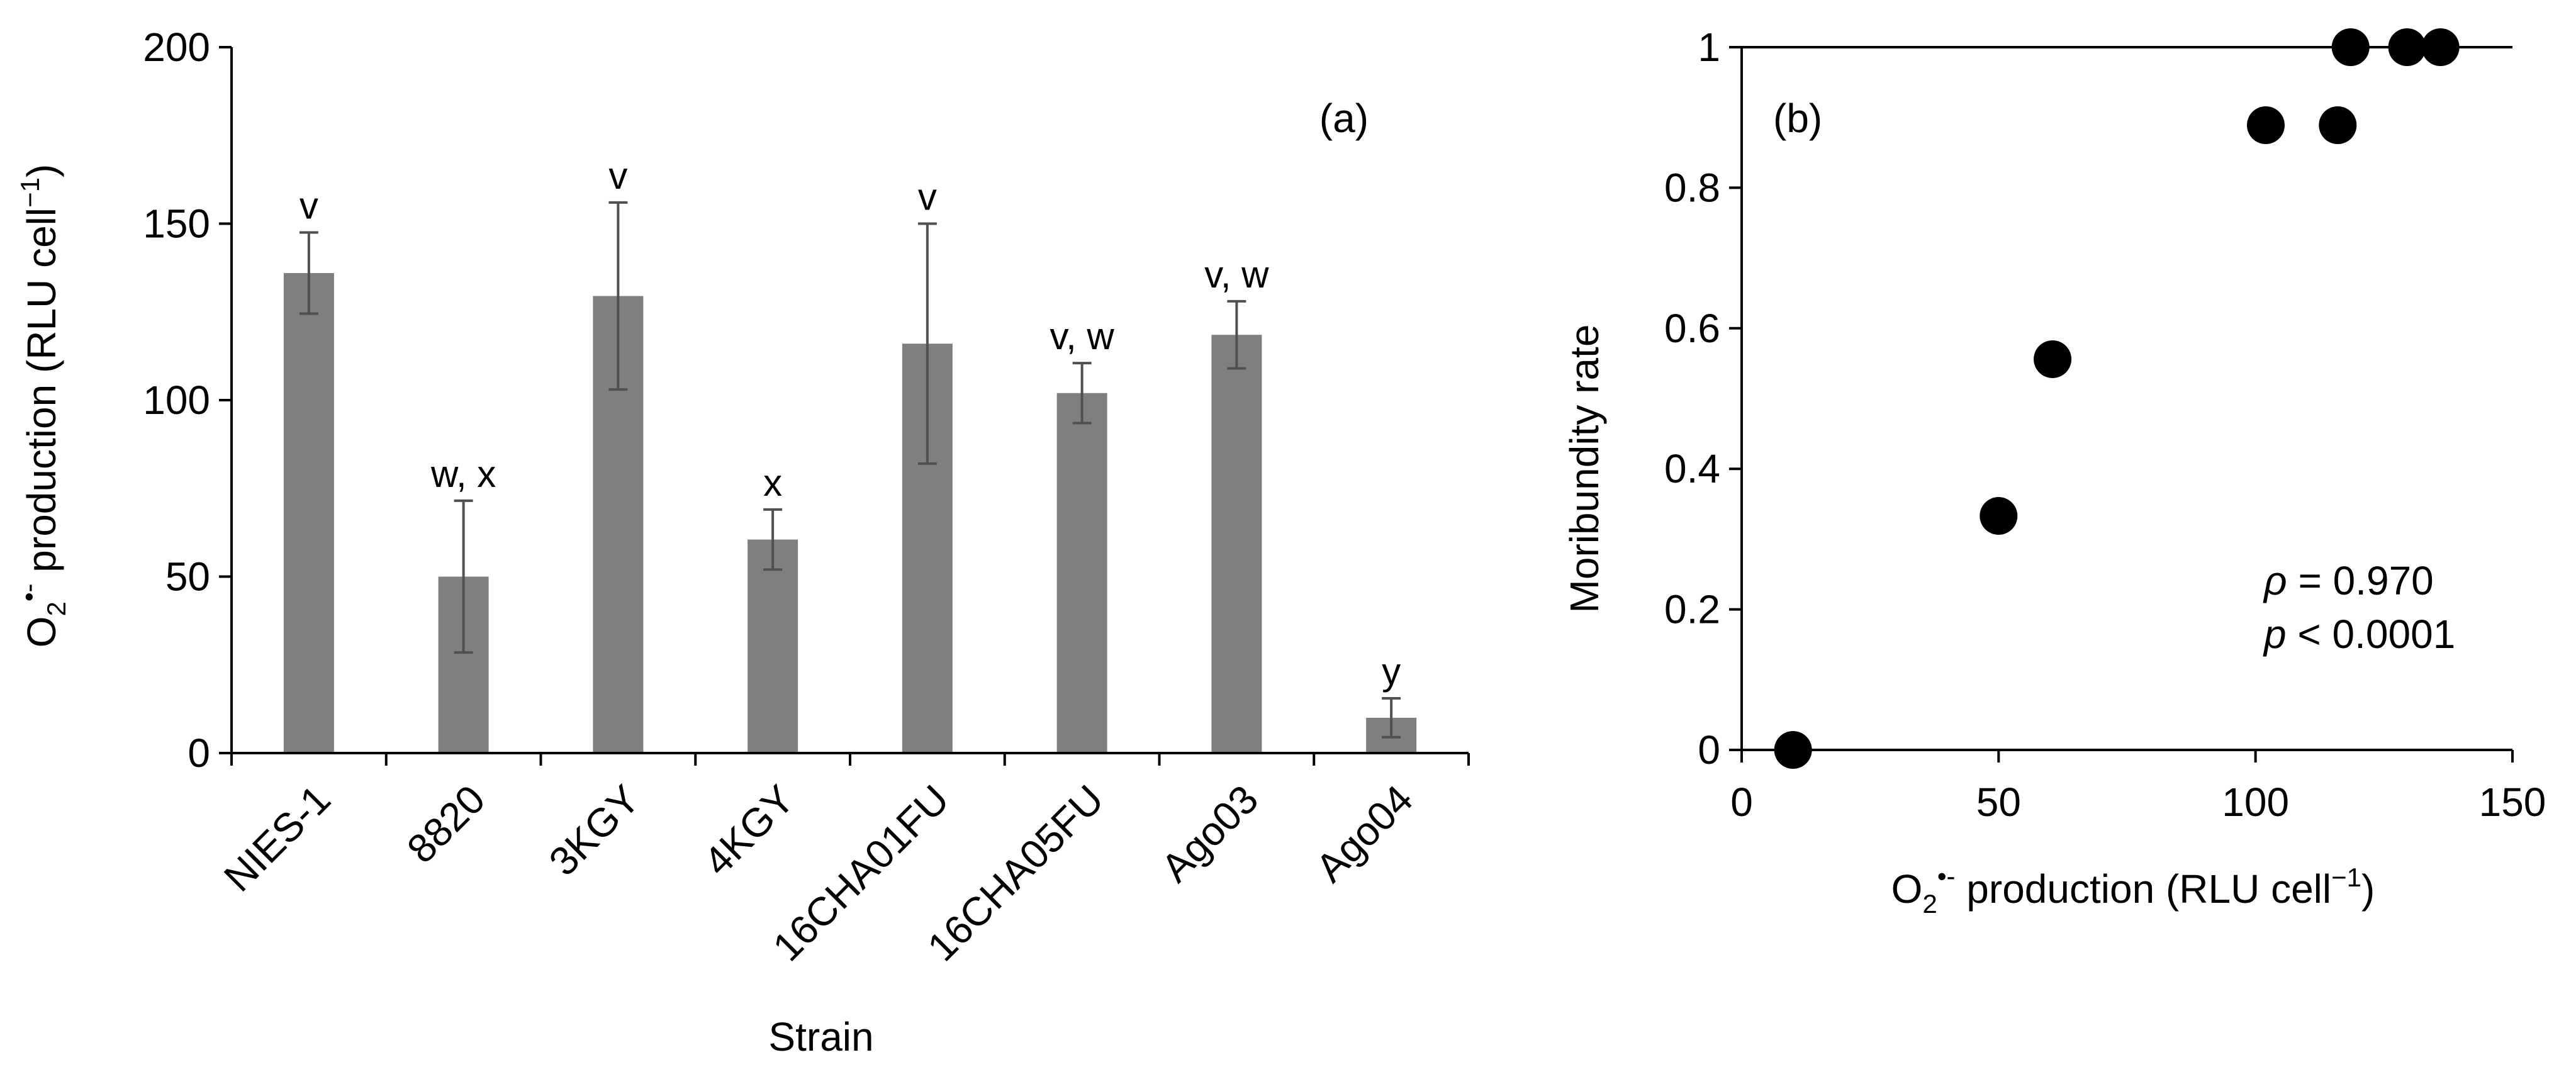  What do you see at coordinates (2371, 634) in the screenshot?
I see `p-value: < 0.0001` at bounding box center [2371, 634].